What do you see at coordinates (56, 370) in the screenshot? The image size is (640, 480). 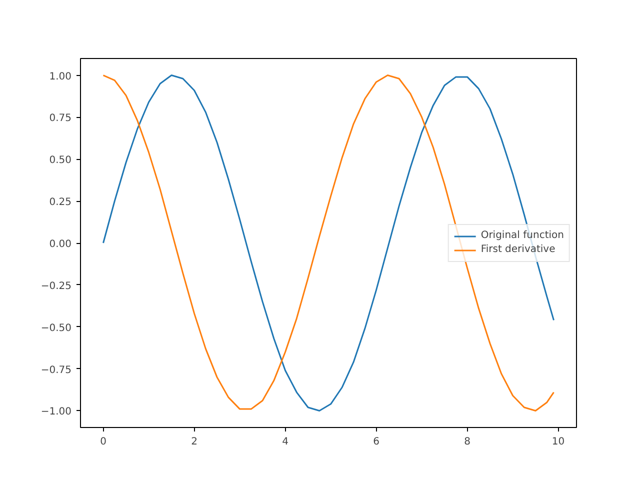 I see `y-tick-label: −0.75` at bounding box center [56, 370].